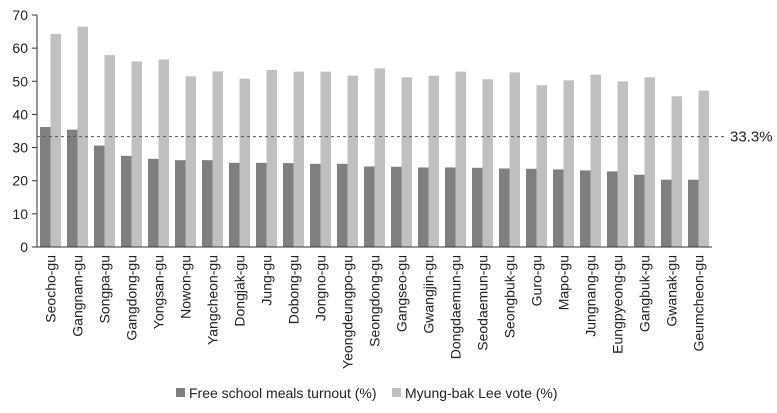 The image size is (777, 413). Describe the element at coordinates (283, 393) in the screenshot. I see `legend-label: Free school meals turnout (%)` at that location.